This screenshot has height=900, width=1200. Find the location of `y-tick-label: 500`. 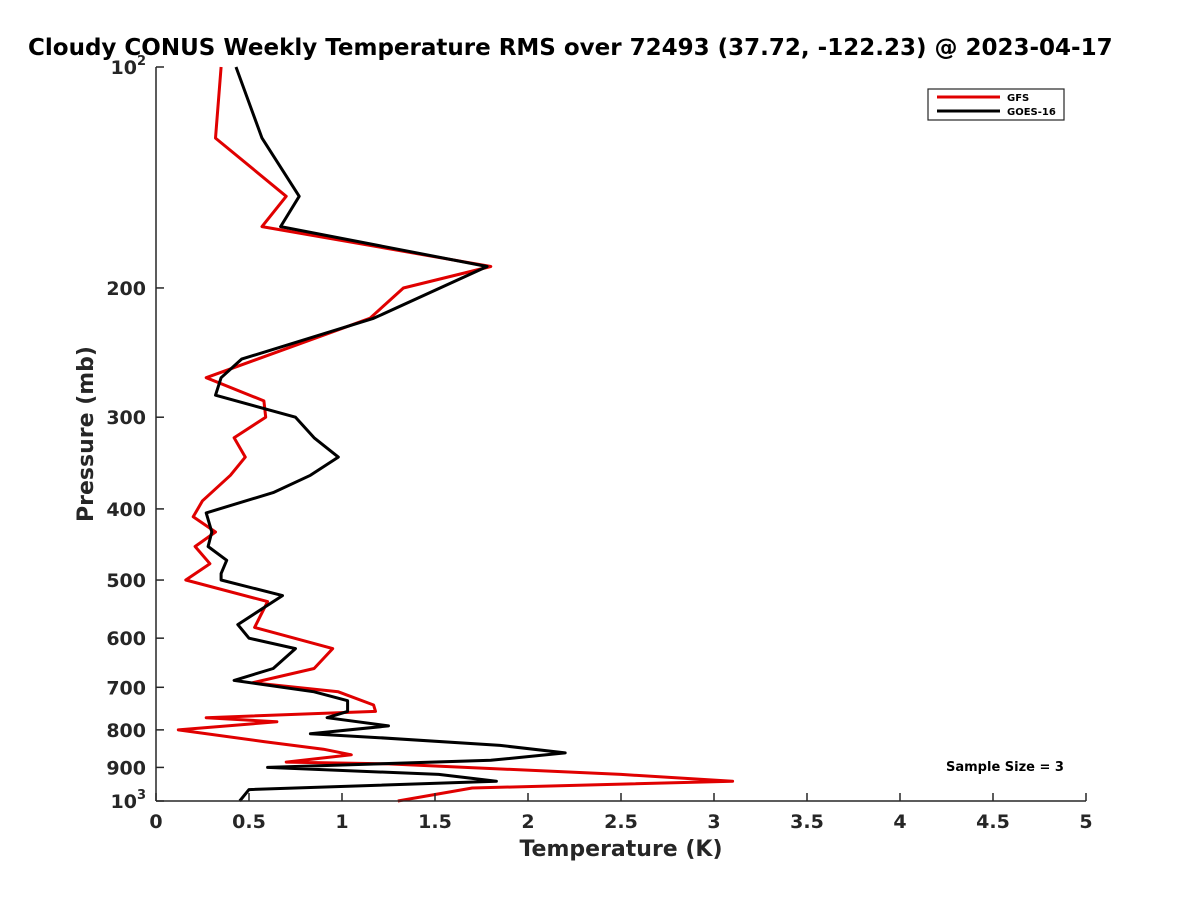

y-tick-label: 500 is located at coordinates (126, 581).